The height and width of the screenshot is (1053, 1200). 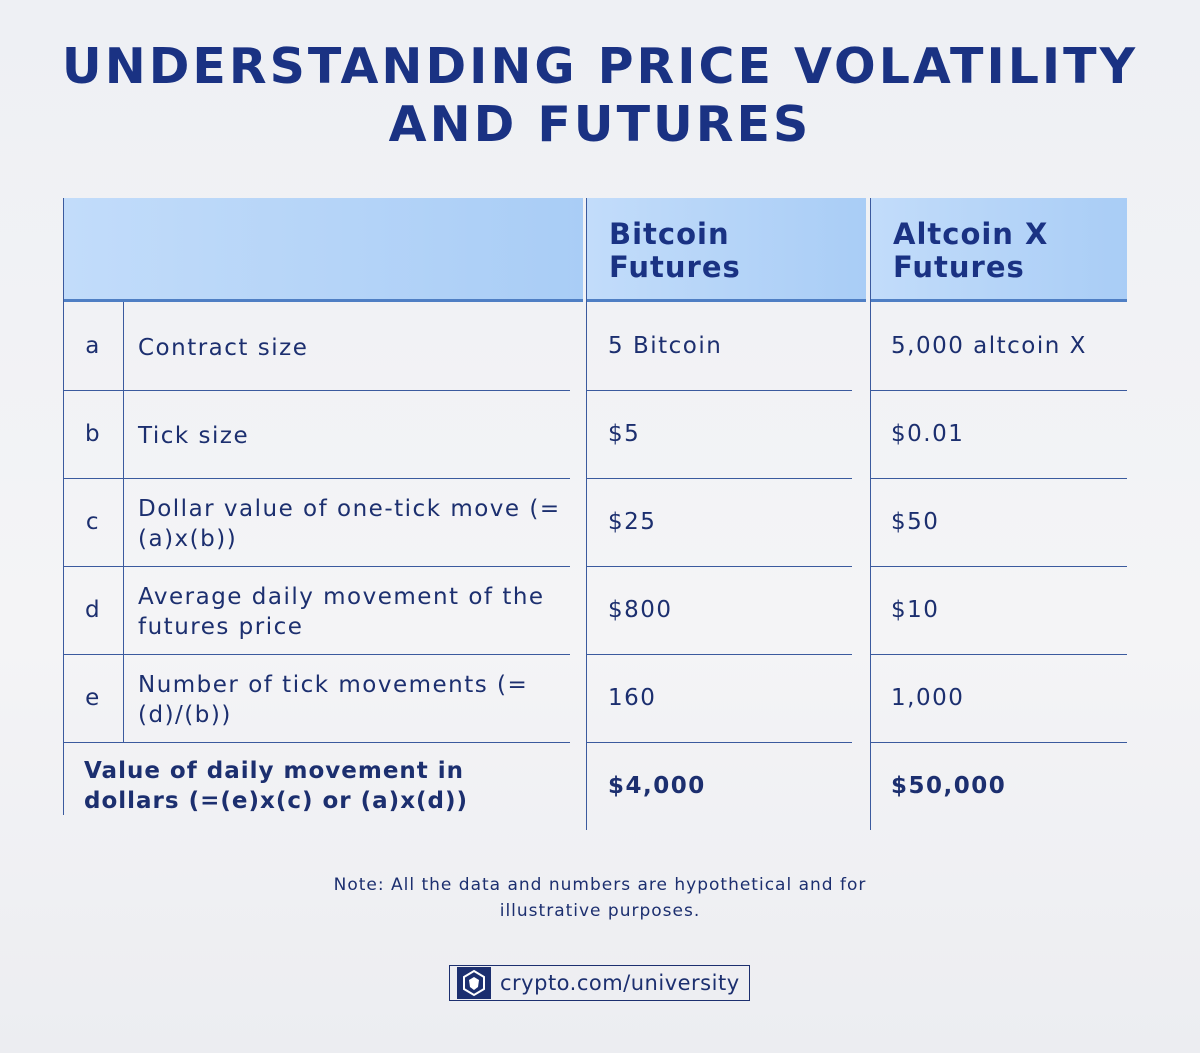 What do you see at coordinates (640, 610) in the screenshot?
I see `cell-value: $800` at bounding box center [640, 610].